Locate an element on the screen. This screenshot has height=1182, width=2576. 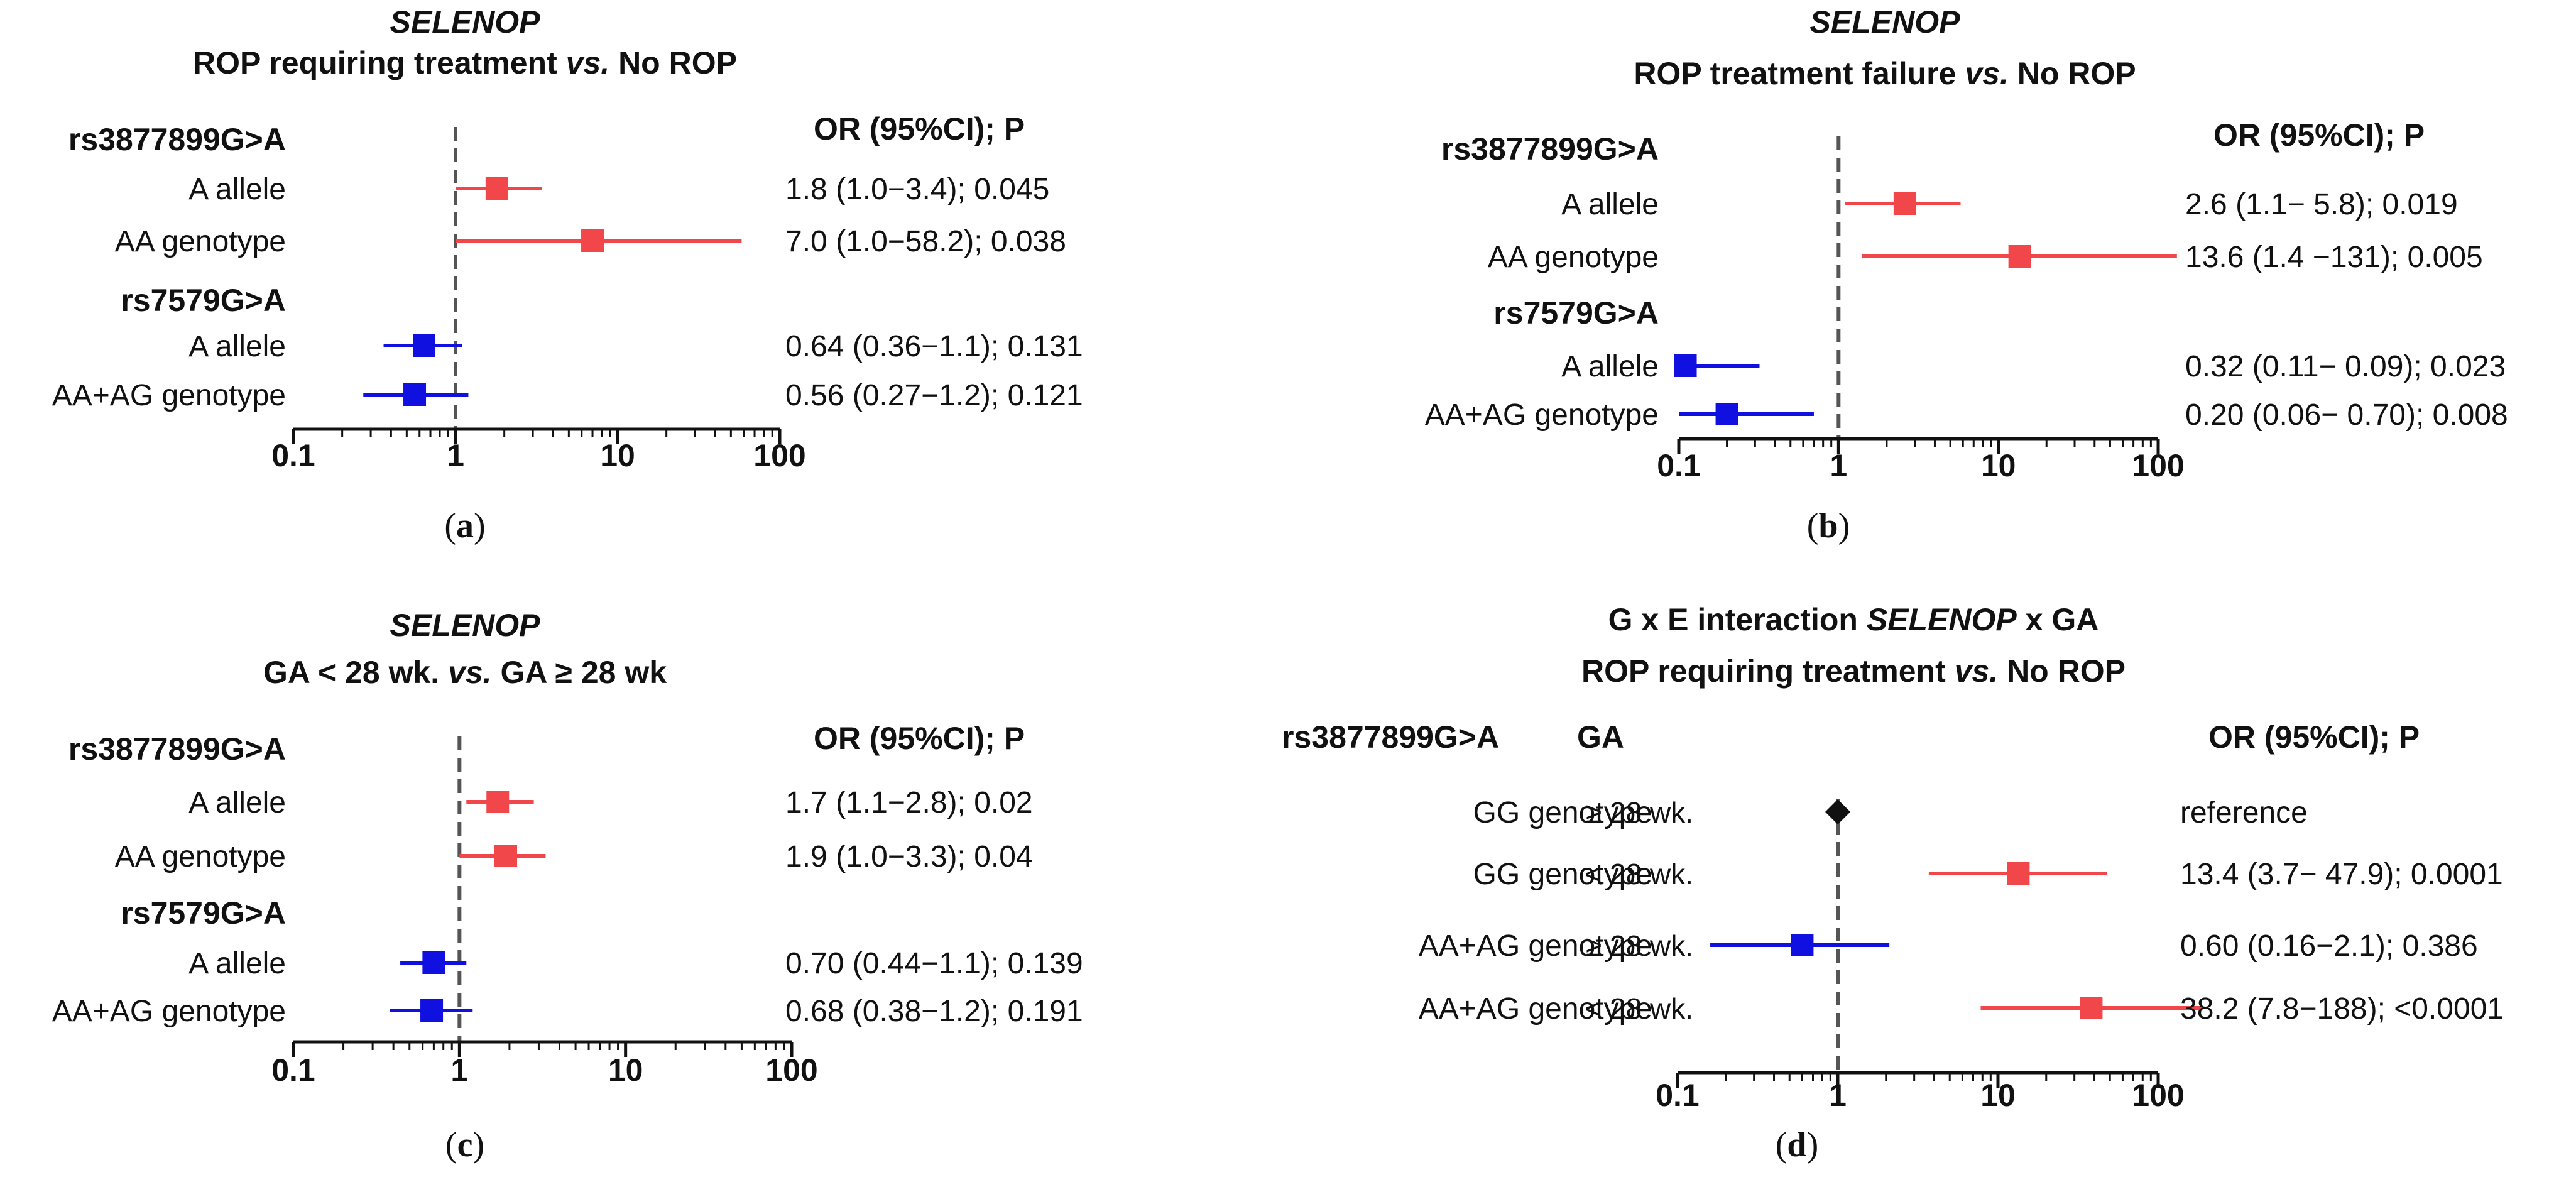
panel-b-row-label: AA genotype is located at coordinates (1573, 257).